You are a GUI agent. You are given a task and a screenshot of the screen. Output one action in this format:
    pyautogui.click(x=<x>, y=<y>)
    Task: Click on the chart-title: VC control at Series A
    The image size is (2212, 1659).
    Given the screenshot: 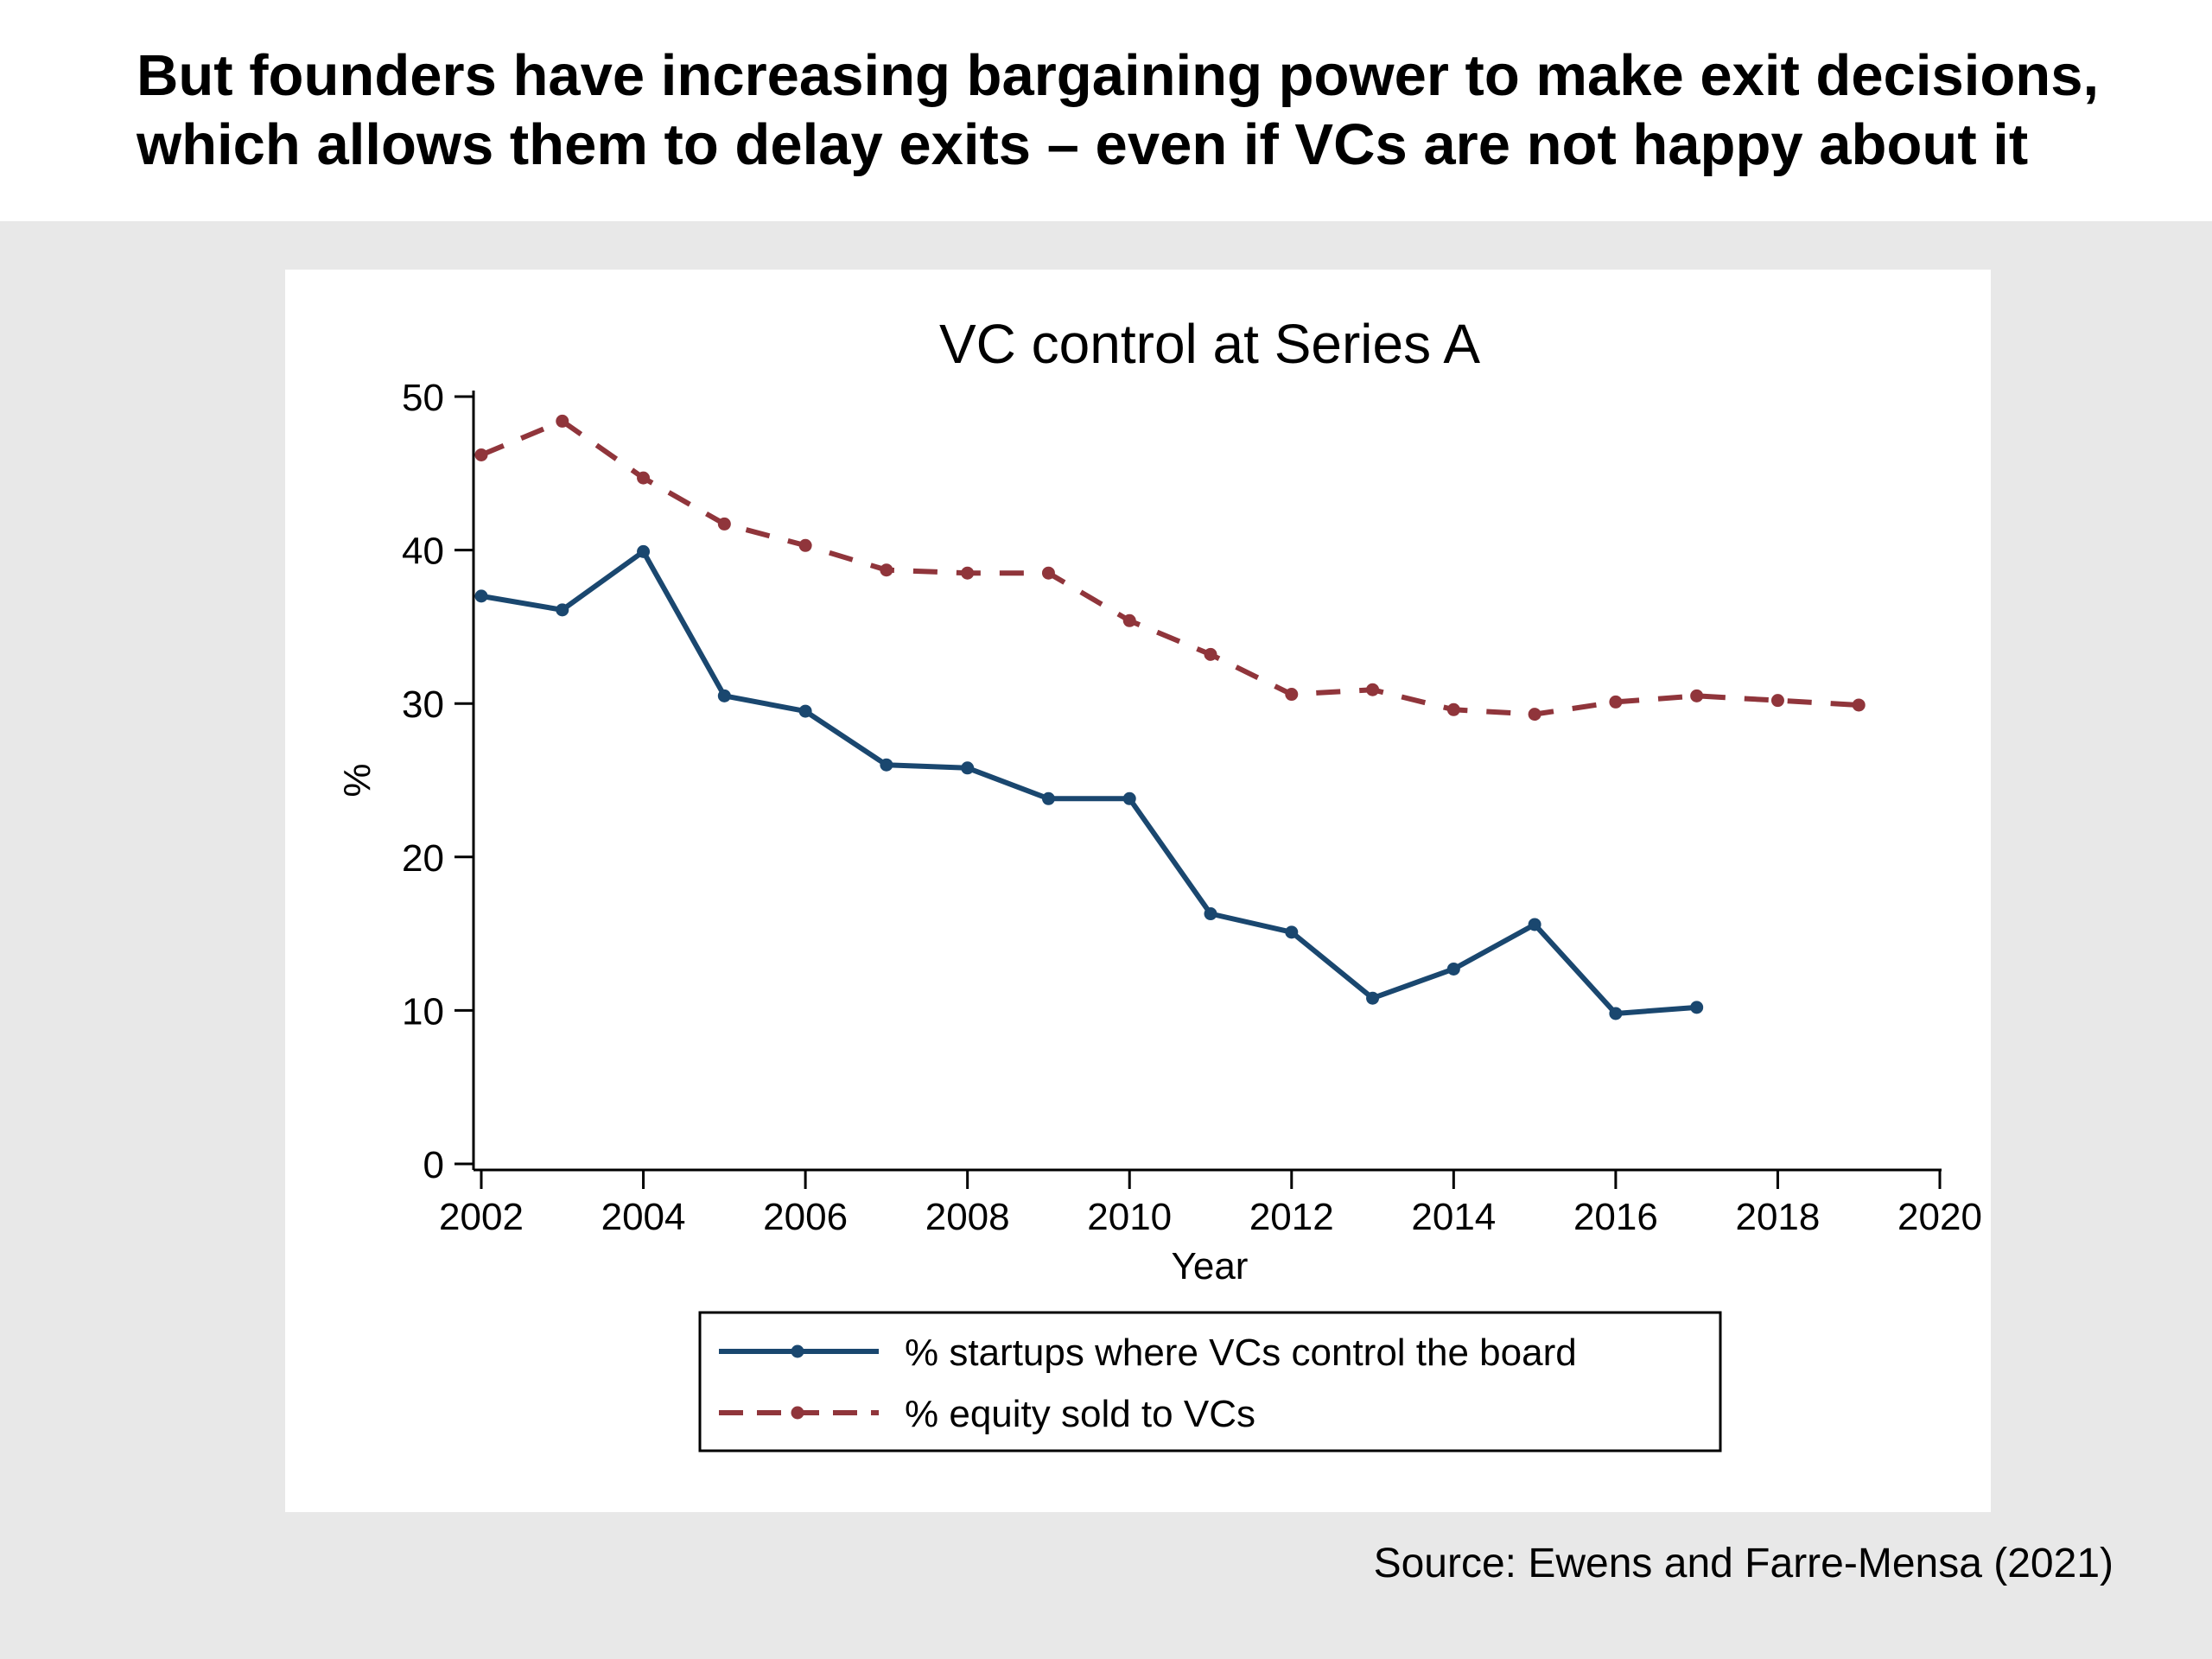 What is the action you would take?
    pyautogui.click(x=1209, y=344)
    